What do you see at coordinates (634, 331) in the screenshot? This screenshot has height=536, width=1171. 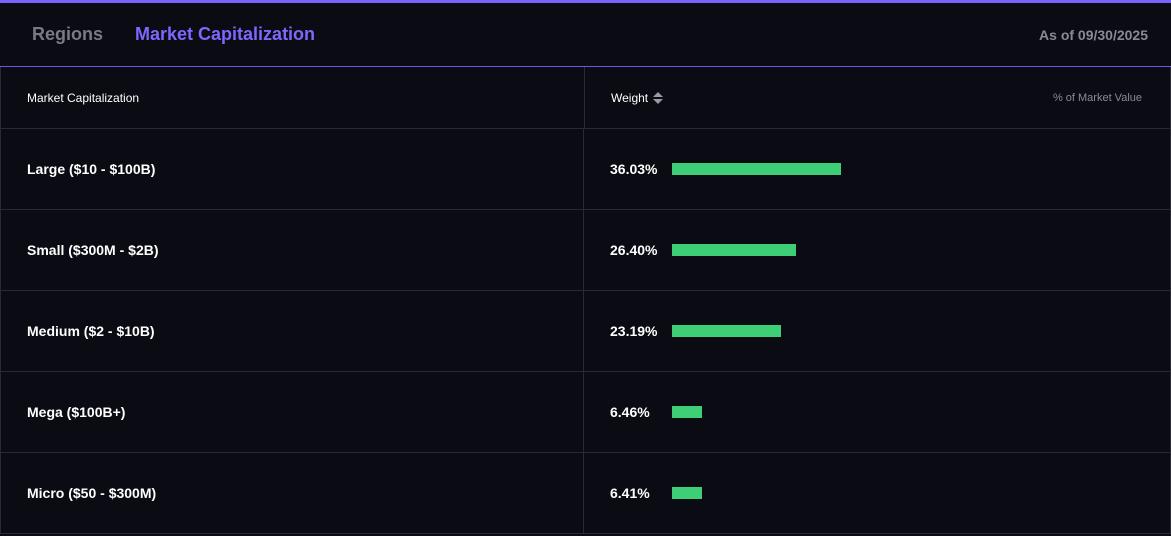 I see `row-weight-value: 23.19%` at bounding box center [634, 331].